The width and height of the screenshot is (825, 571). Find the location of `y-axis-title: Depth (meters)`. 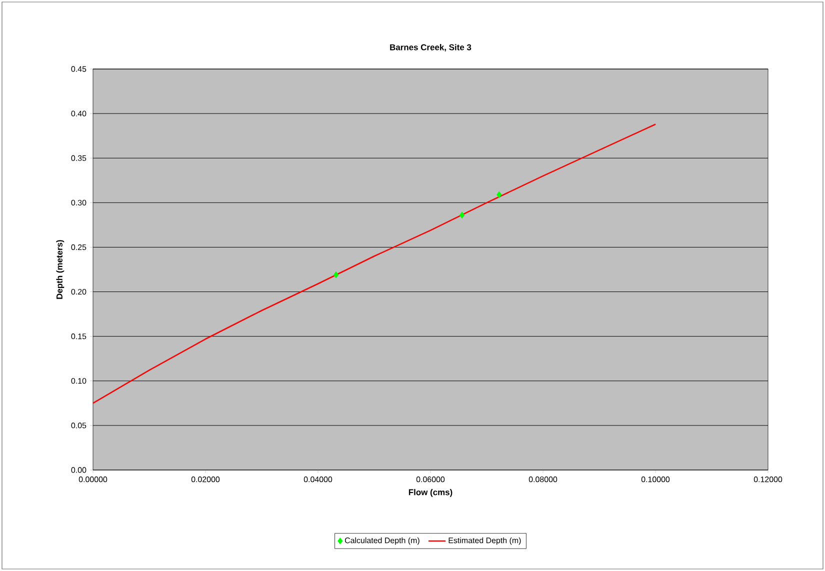

y-axis-title: Depth (meters) is located at coordinates (60, 269).